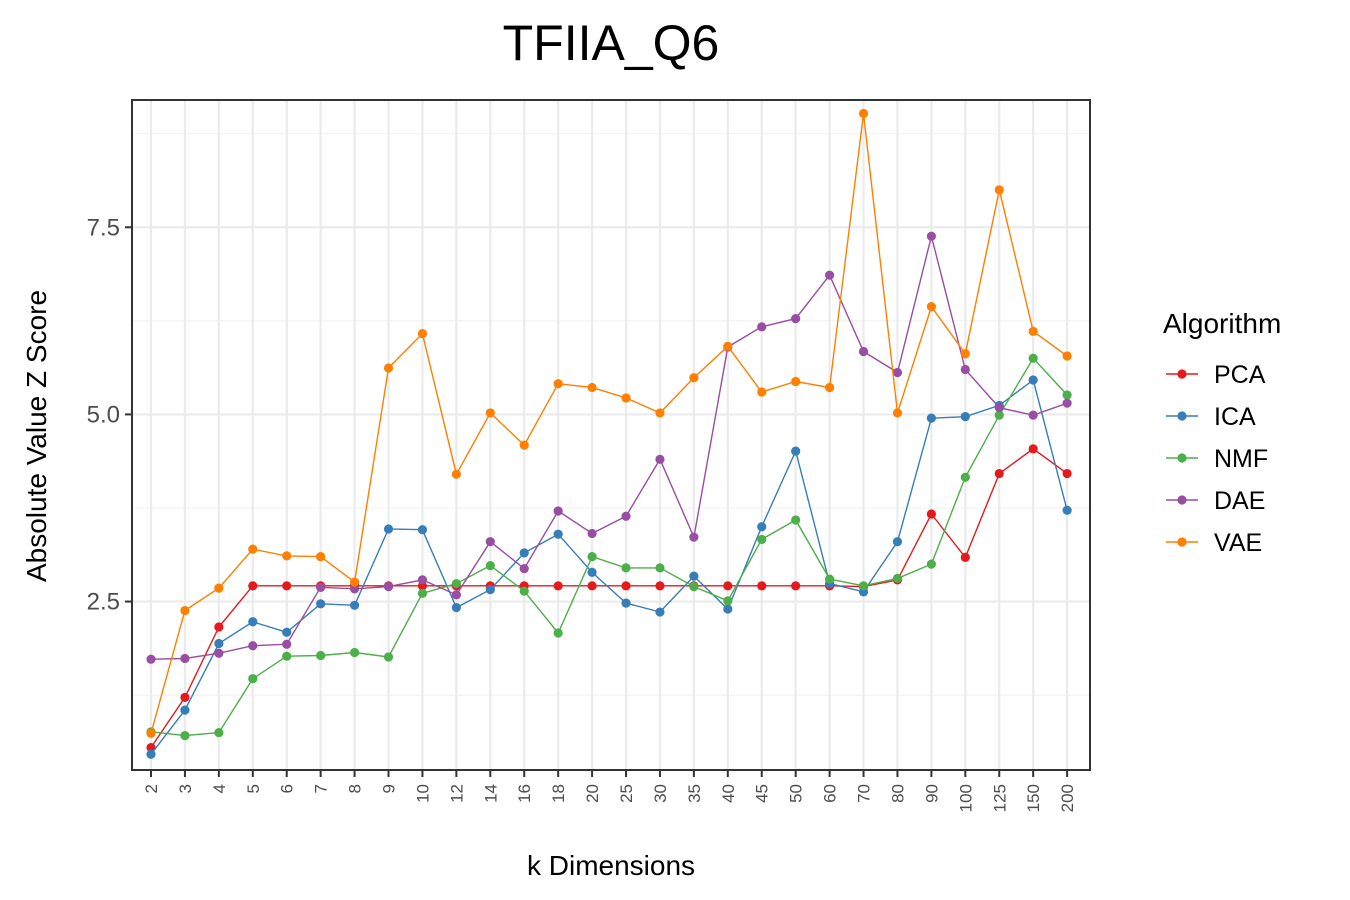  Describe the element at coordinates (1211, 417) in the screenshot. I see `legend-item-ica: ICA` at that location.